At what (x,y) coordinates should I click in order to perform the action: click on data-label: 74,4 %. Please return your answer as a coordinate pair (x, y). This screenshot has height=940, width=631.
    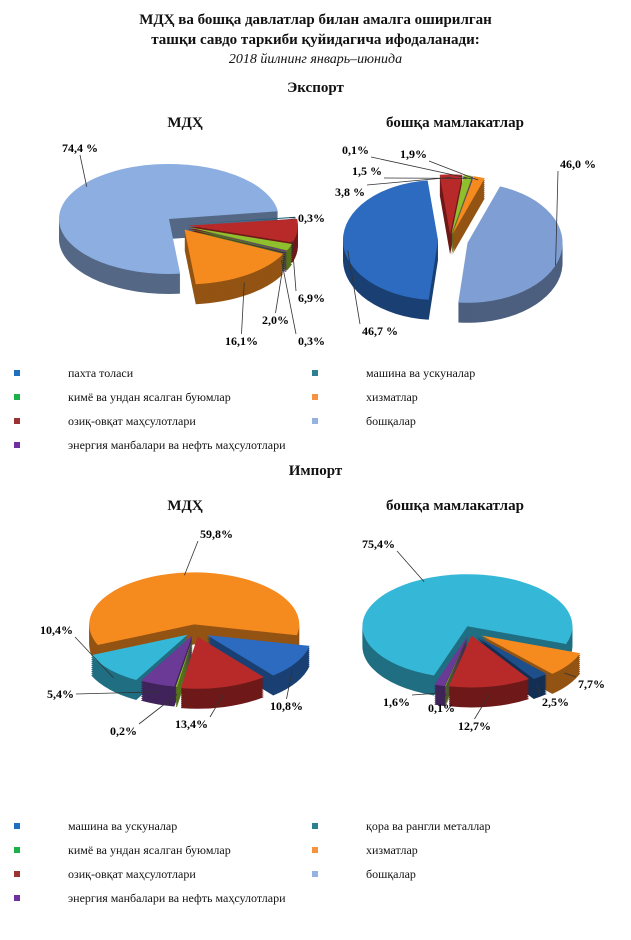
    Looking at the image, I should click on (80, 148).